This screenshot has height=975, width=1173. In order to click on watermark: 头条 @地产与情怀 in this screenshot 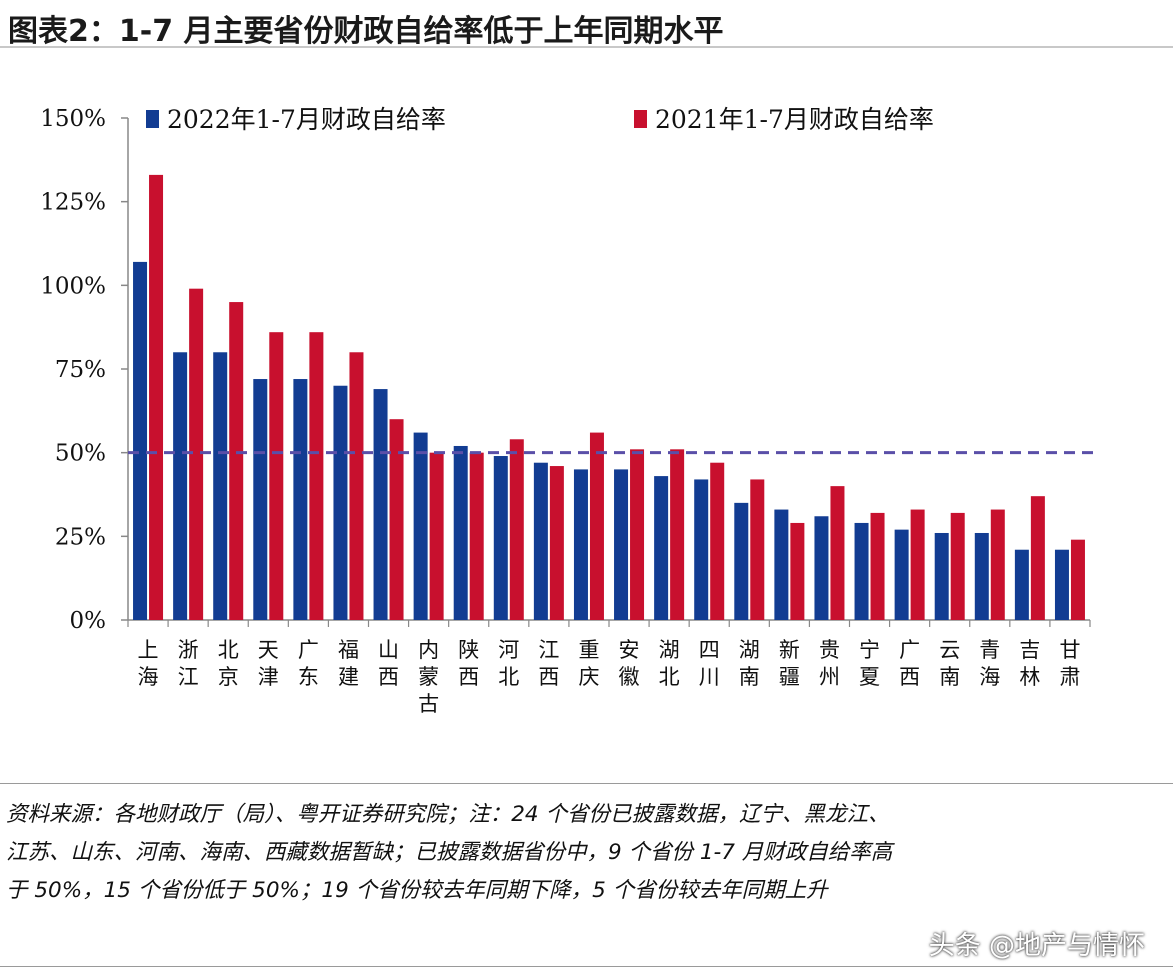, I will do `click(1036, 946)`.